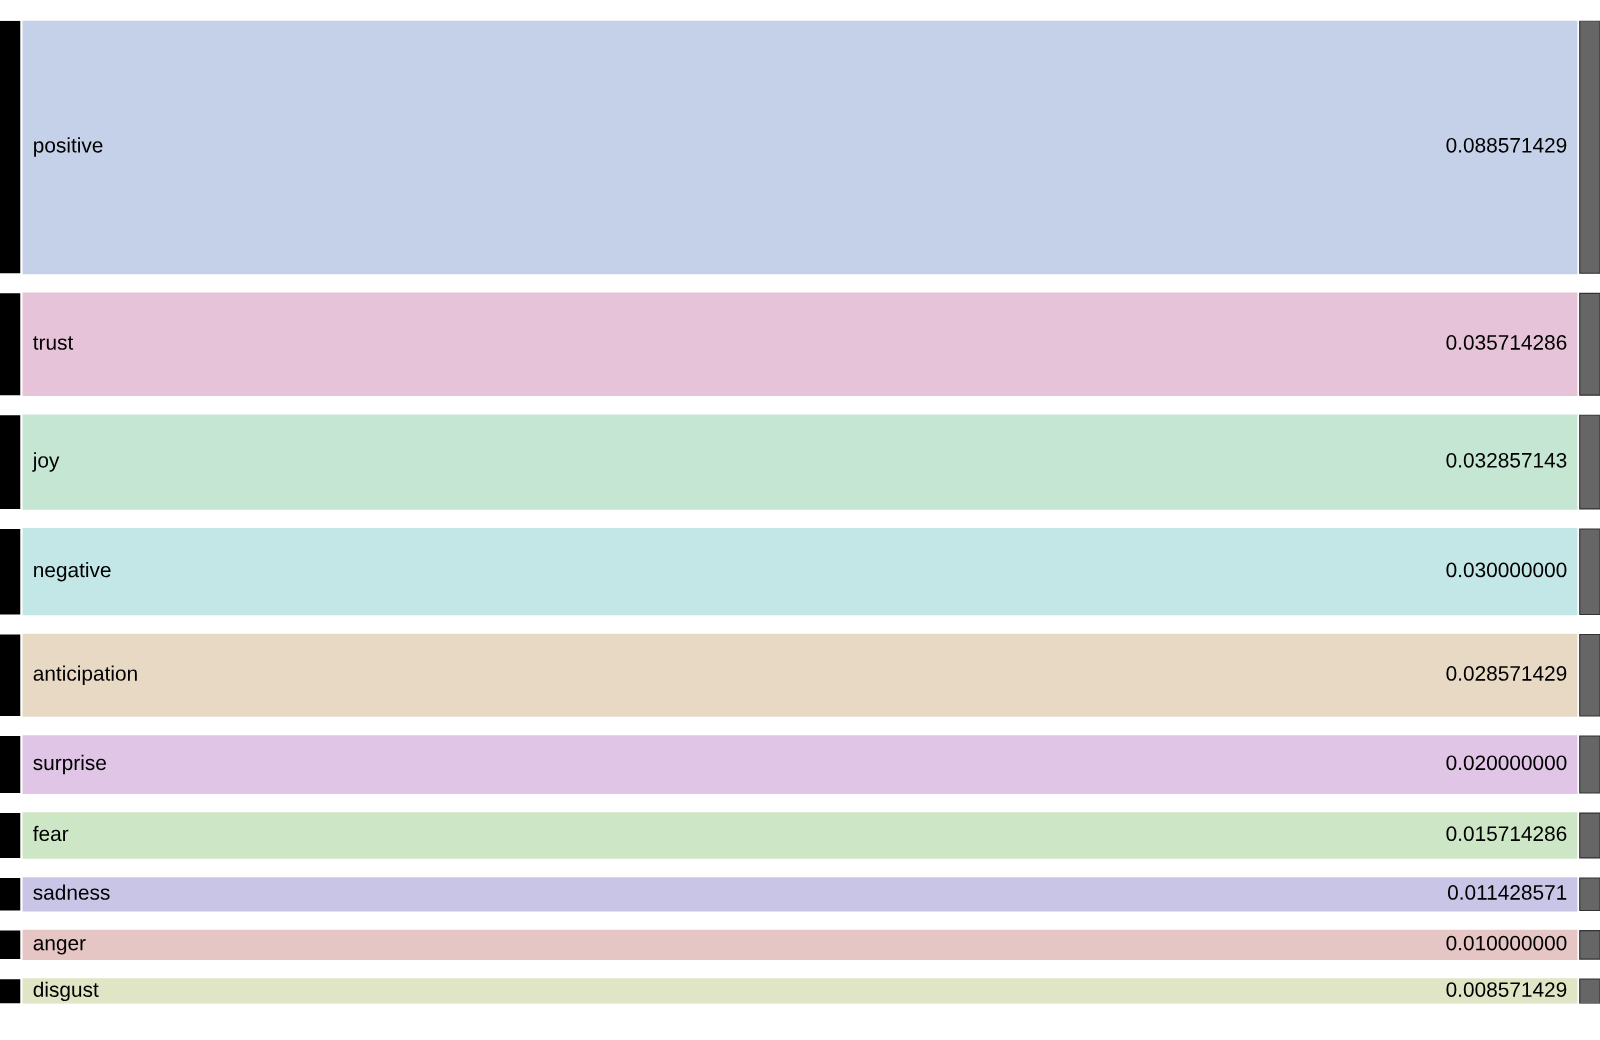  Describe the element at coordinates (1506, 673) in the screenshot. I see `data-label: 0.028571429` at that location.